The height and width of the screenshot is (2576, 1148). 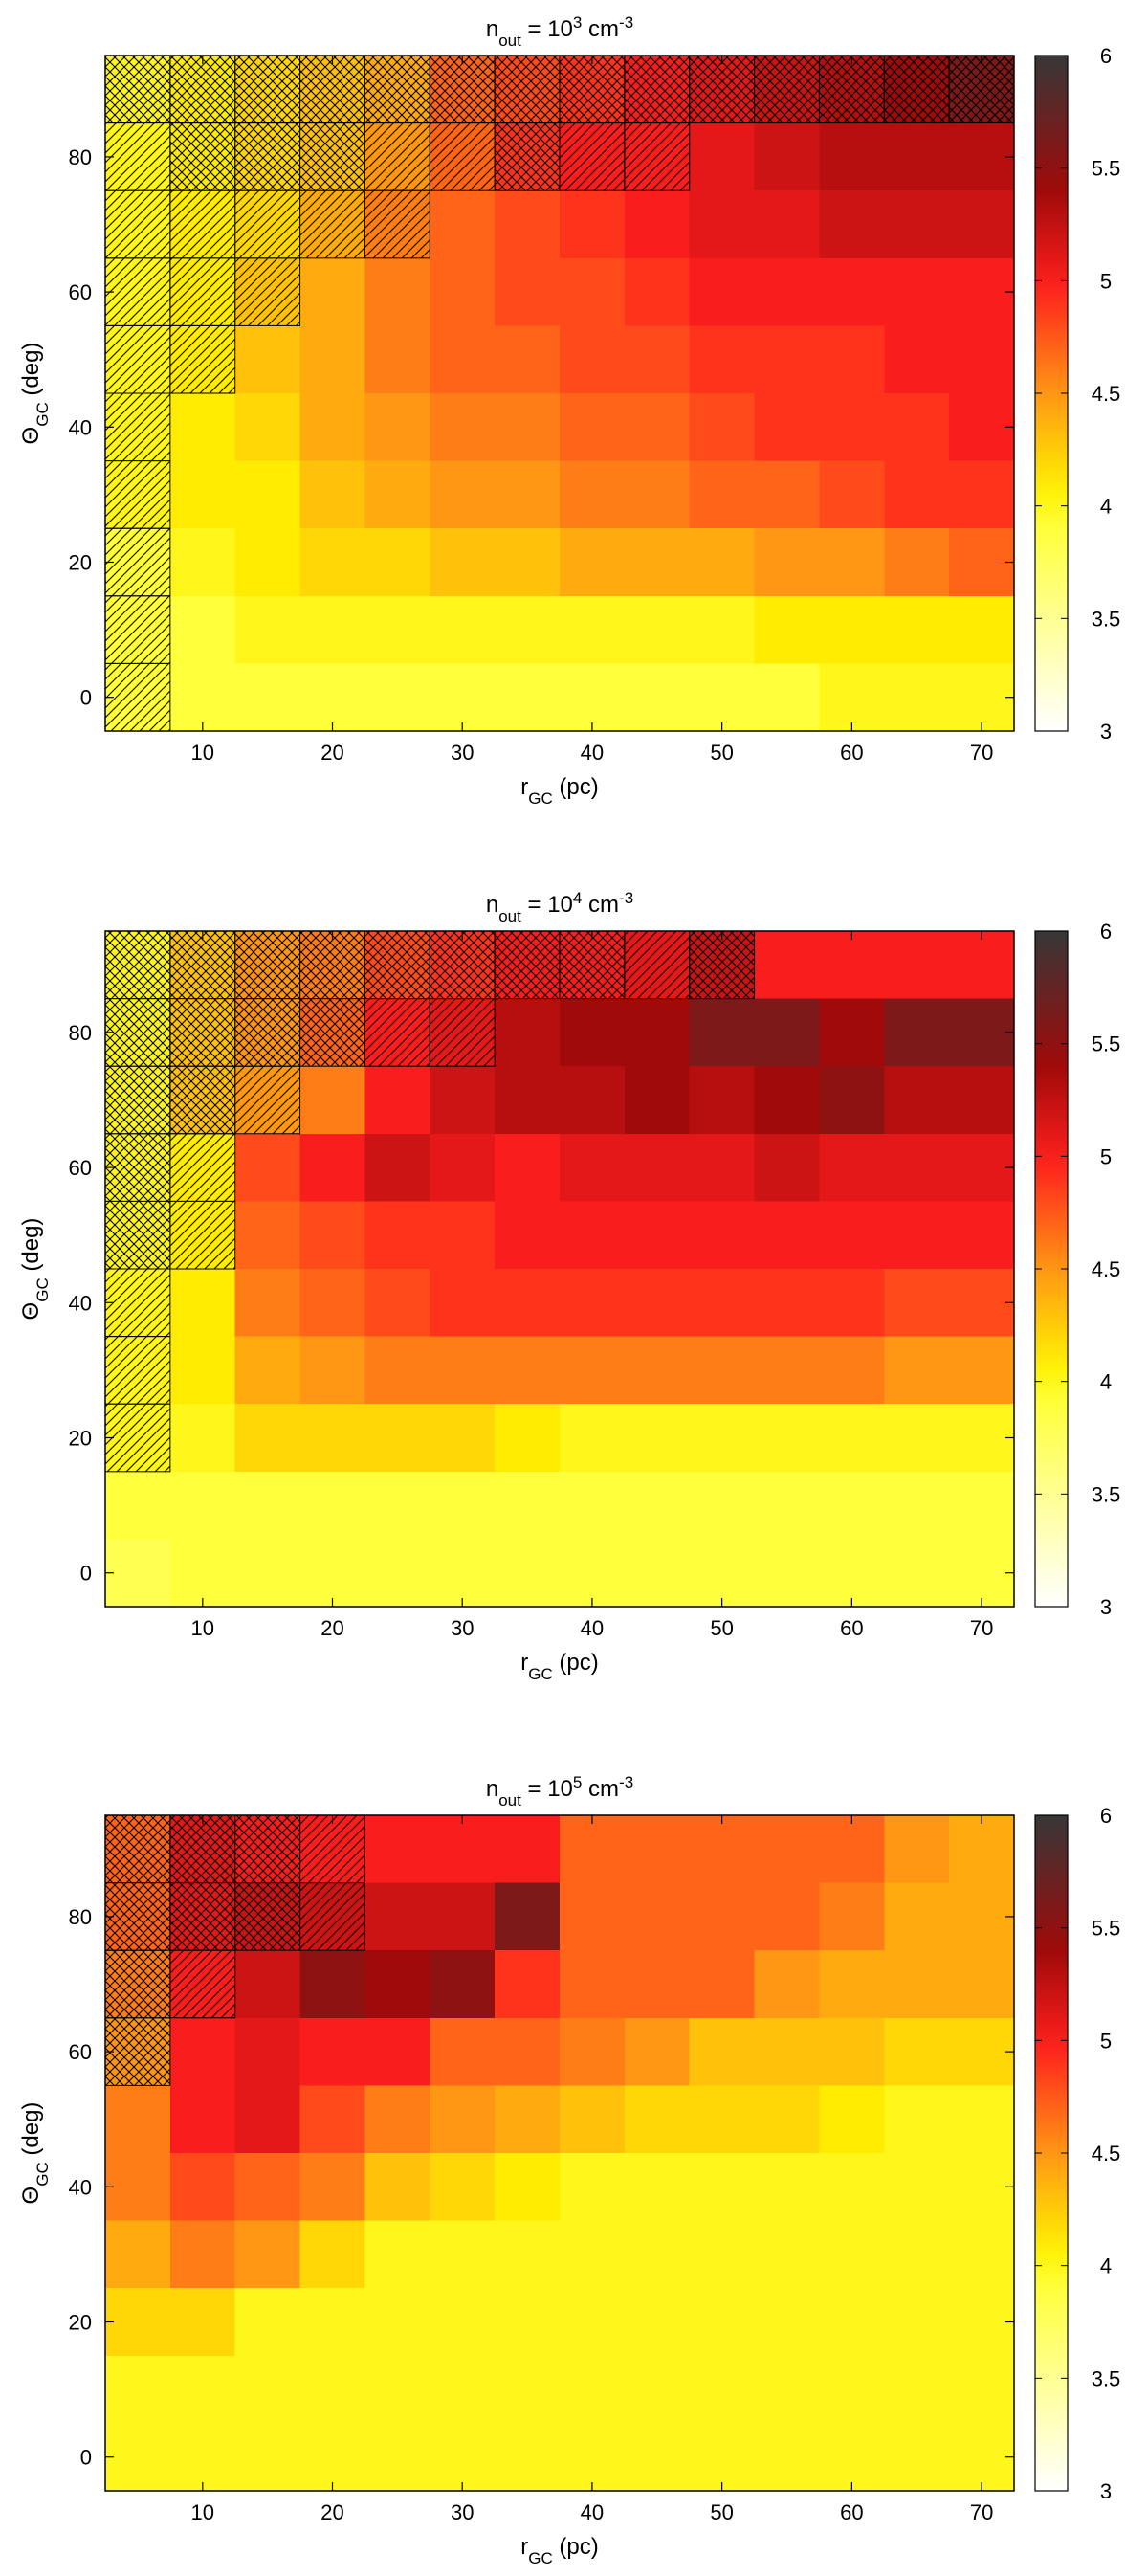 I want to click on x-tick-label: 40, so click(x=592, y=753).